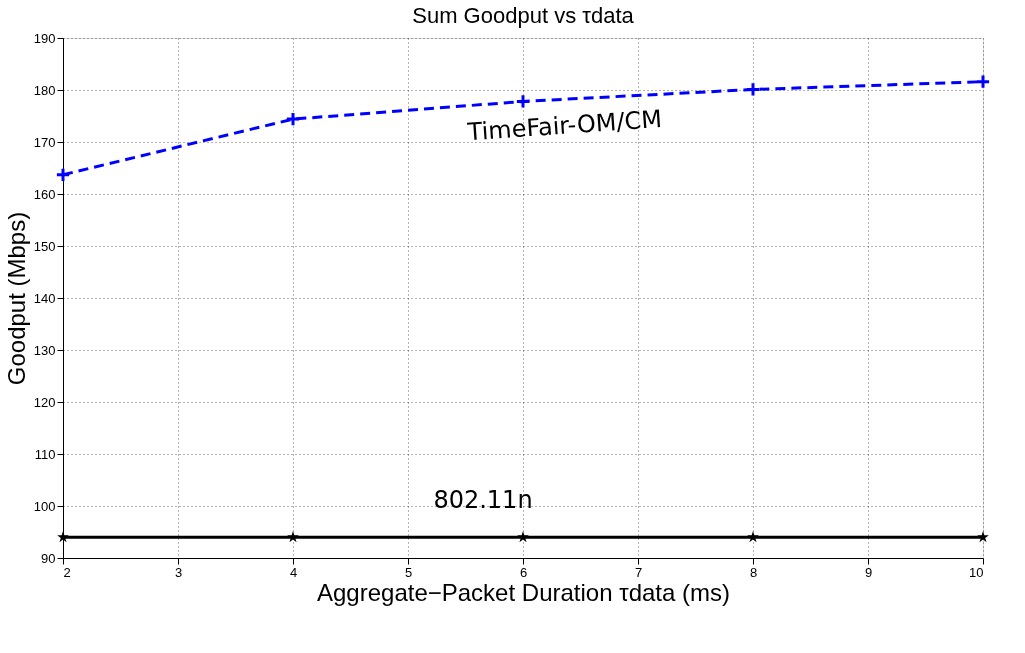  What do you see at coordinates (293, 572) in the screenshot?
I see `x-tick-label: 4` at bounding box center [293, 572].